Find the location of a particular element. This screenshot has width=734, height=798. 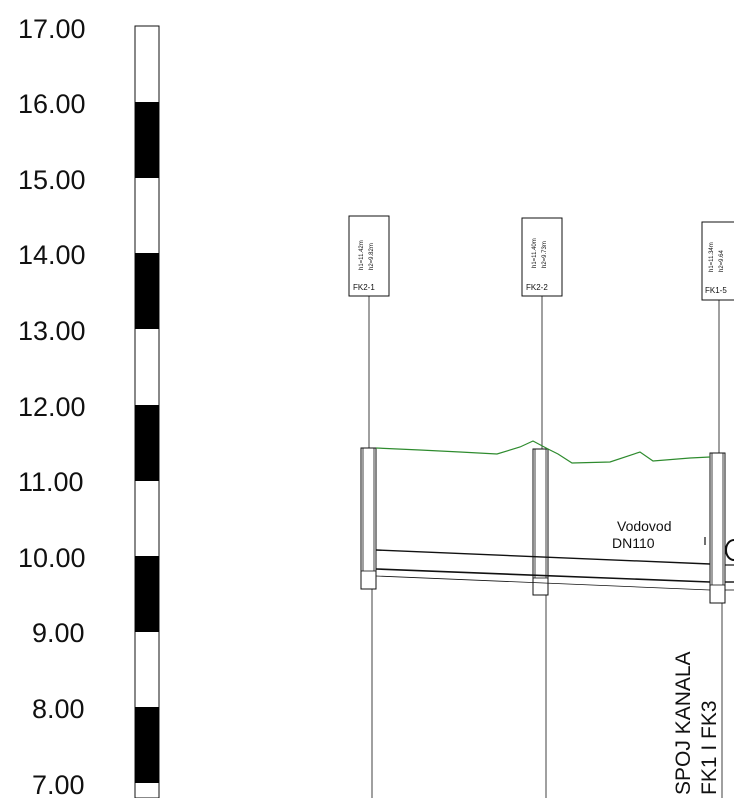

manhole-id: FK2-1 is located at coordinates (364, 287).